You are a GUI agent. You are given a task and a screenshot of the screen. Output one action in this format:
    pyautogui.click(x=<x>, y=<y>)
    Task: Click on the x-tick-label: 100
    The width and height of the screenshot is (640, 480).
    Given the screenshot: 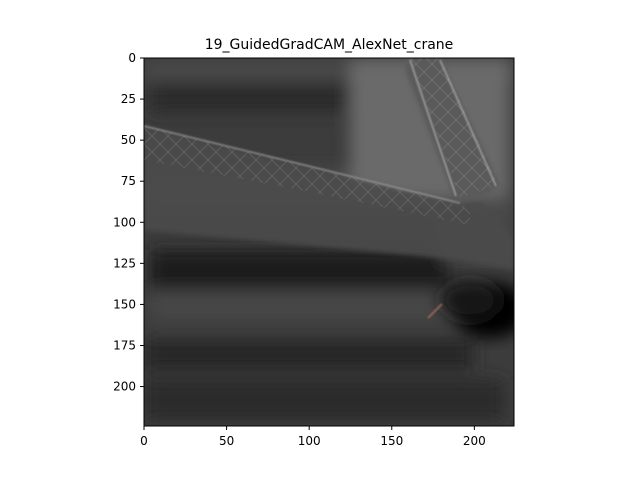 What is the action you would take?
    pyautogui.click(x=309, y=441)
    